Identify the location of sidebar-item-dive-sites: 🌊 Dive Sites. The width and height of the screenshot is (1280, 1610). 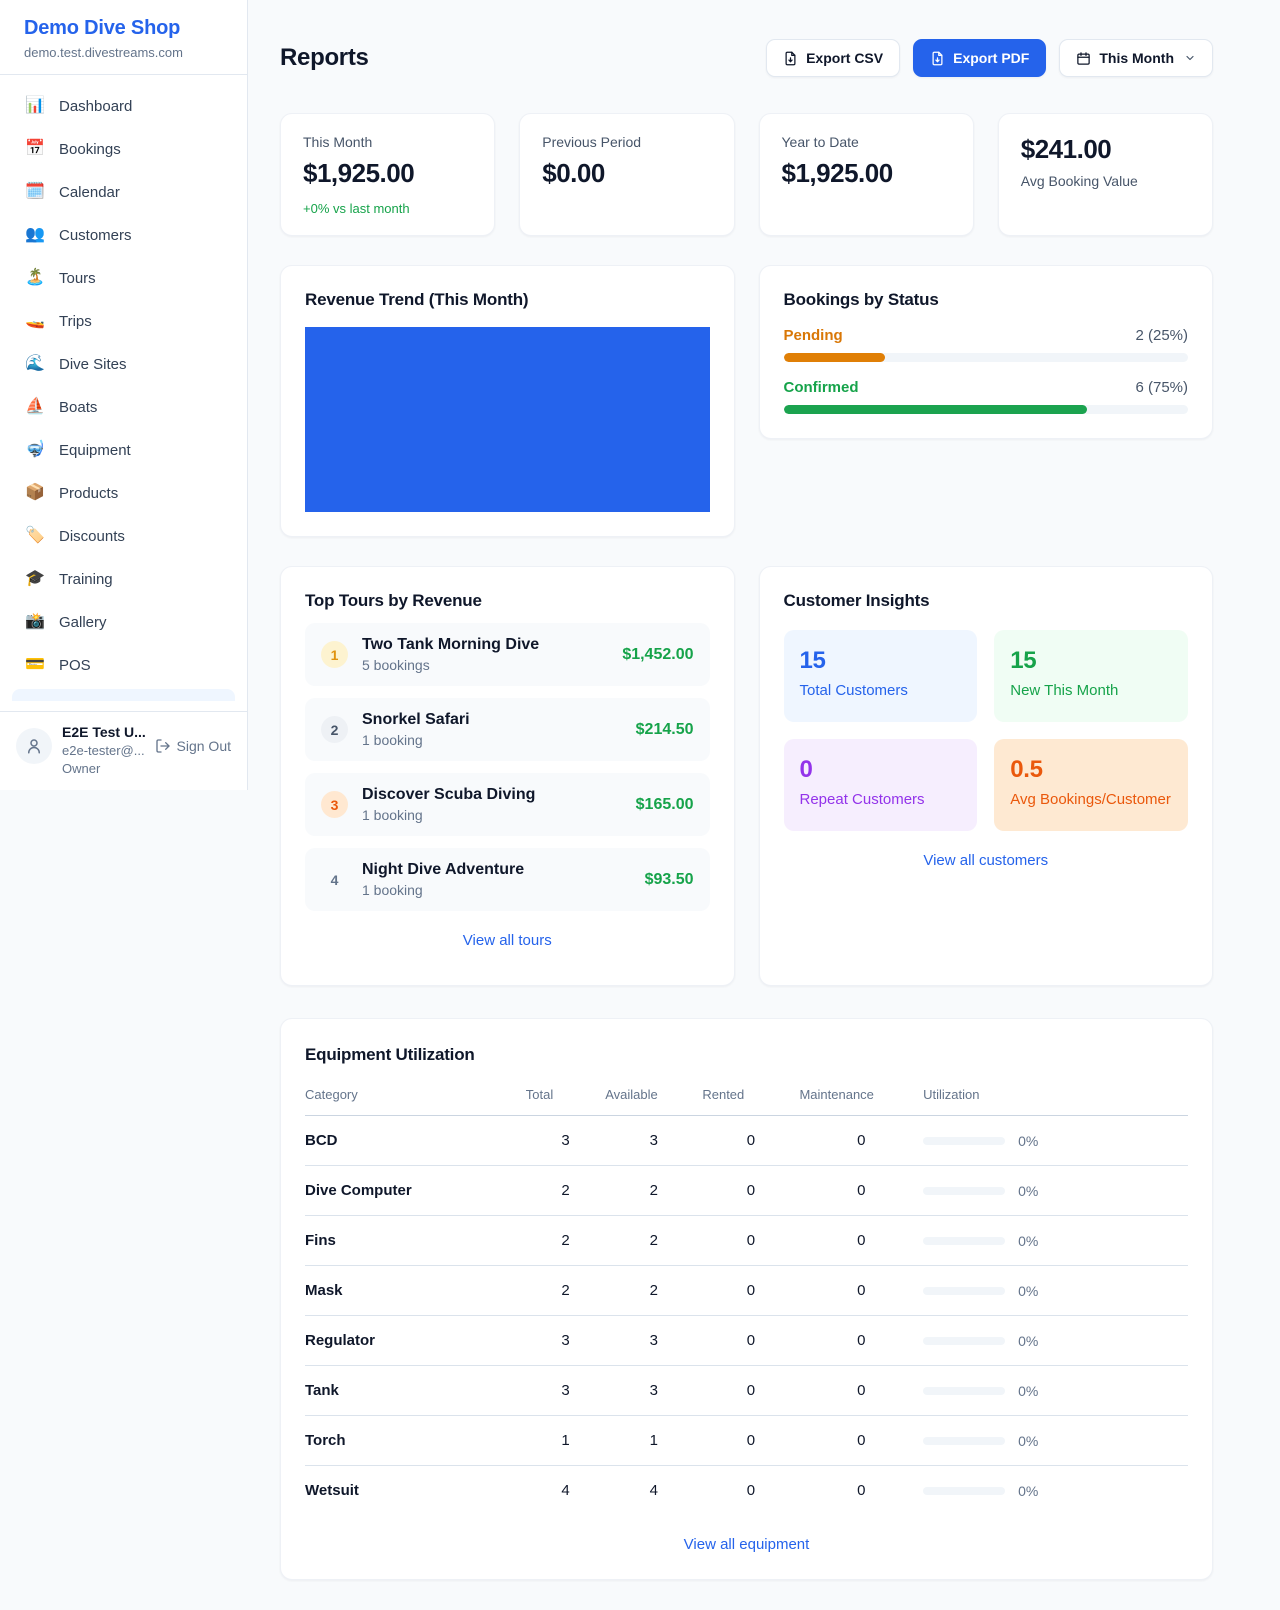
(123, 364).